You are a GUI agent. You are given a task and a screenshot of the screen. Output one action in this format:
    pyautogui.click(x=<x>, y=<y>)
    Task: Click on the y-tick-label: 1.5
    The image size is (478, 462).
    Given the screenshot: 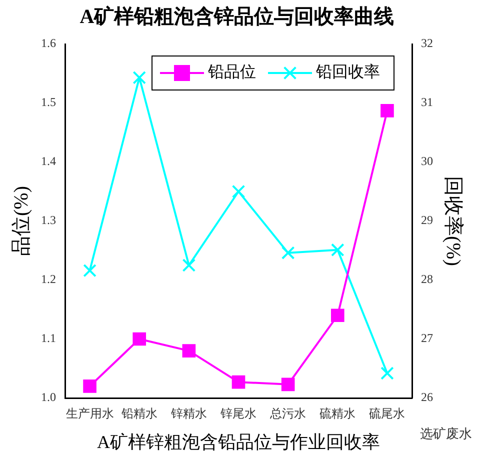 What is the action you would take?
    pyautogui.click(x=48, y=102)
    